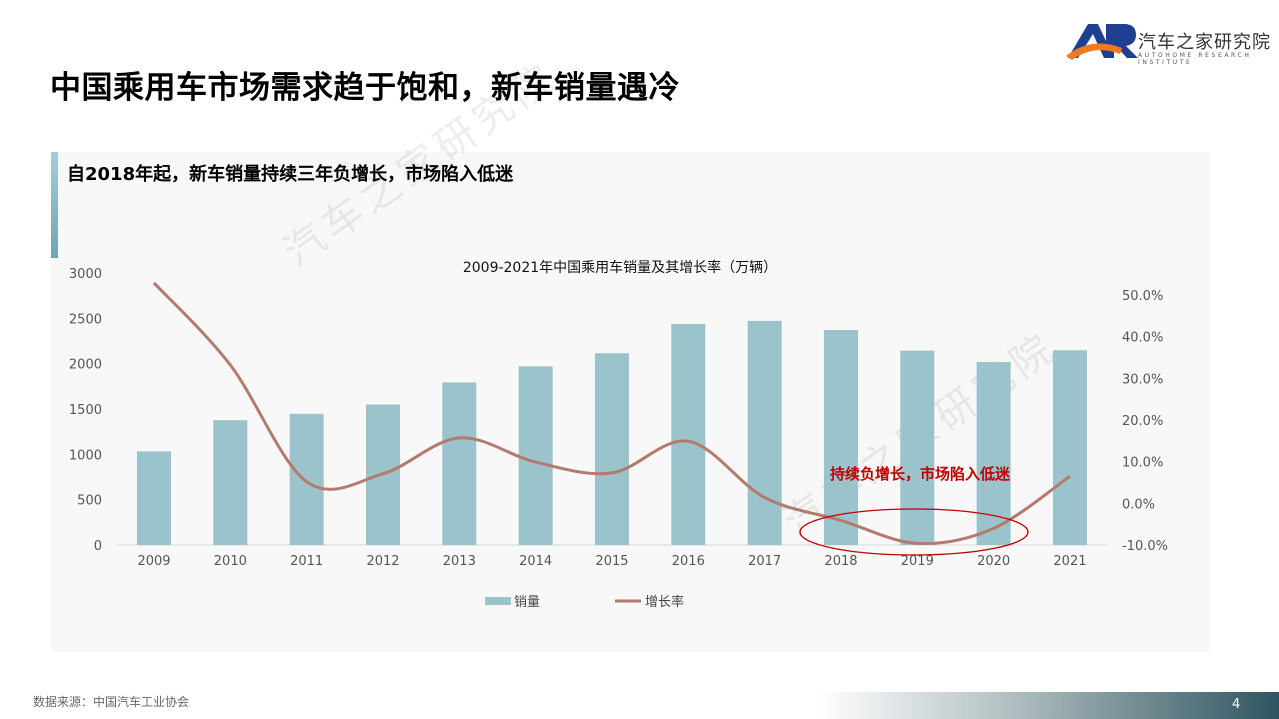  I want to click on bar-2013, so click(459, 463).